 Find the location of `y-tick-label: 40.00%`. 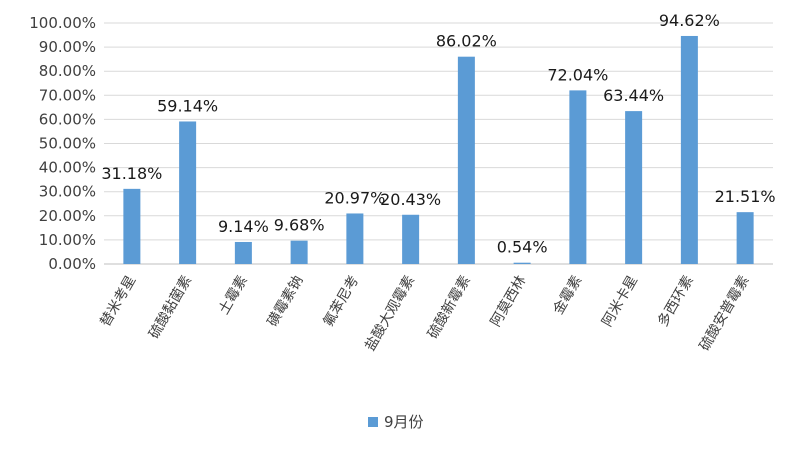

y-tick-label: 40.00% is located at coordinates (67, 168).